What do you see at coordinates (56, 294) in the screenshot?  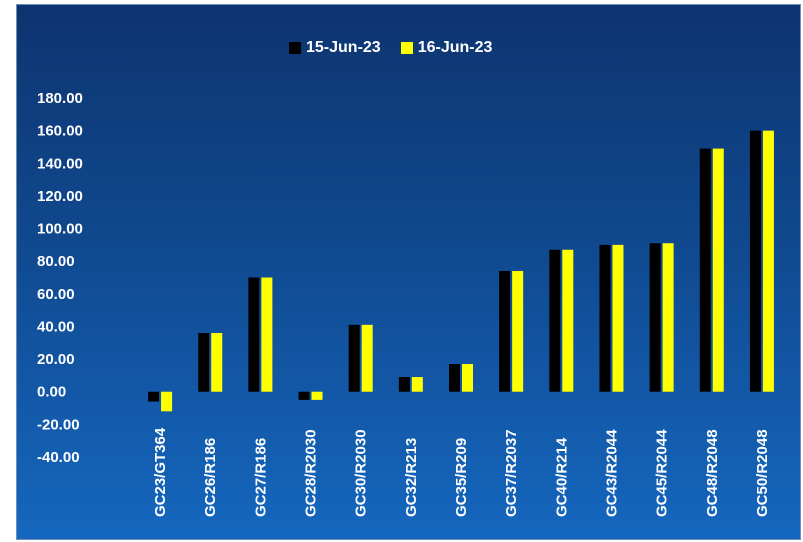 I see `y-tick-label: 60.00` at bounding box center [56, 294].